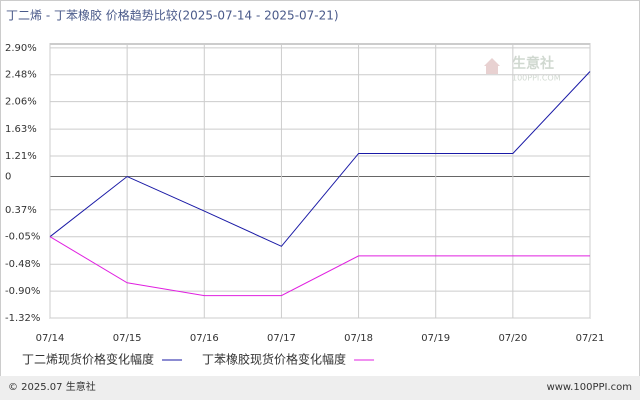 This screenshot has height=400, width=640. Describe the element at coordinates (274, 359) in the screenshot. I see `legend-label: 丁苯橡胶现货价格变化幅度` at that location.